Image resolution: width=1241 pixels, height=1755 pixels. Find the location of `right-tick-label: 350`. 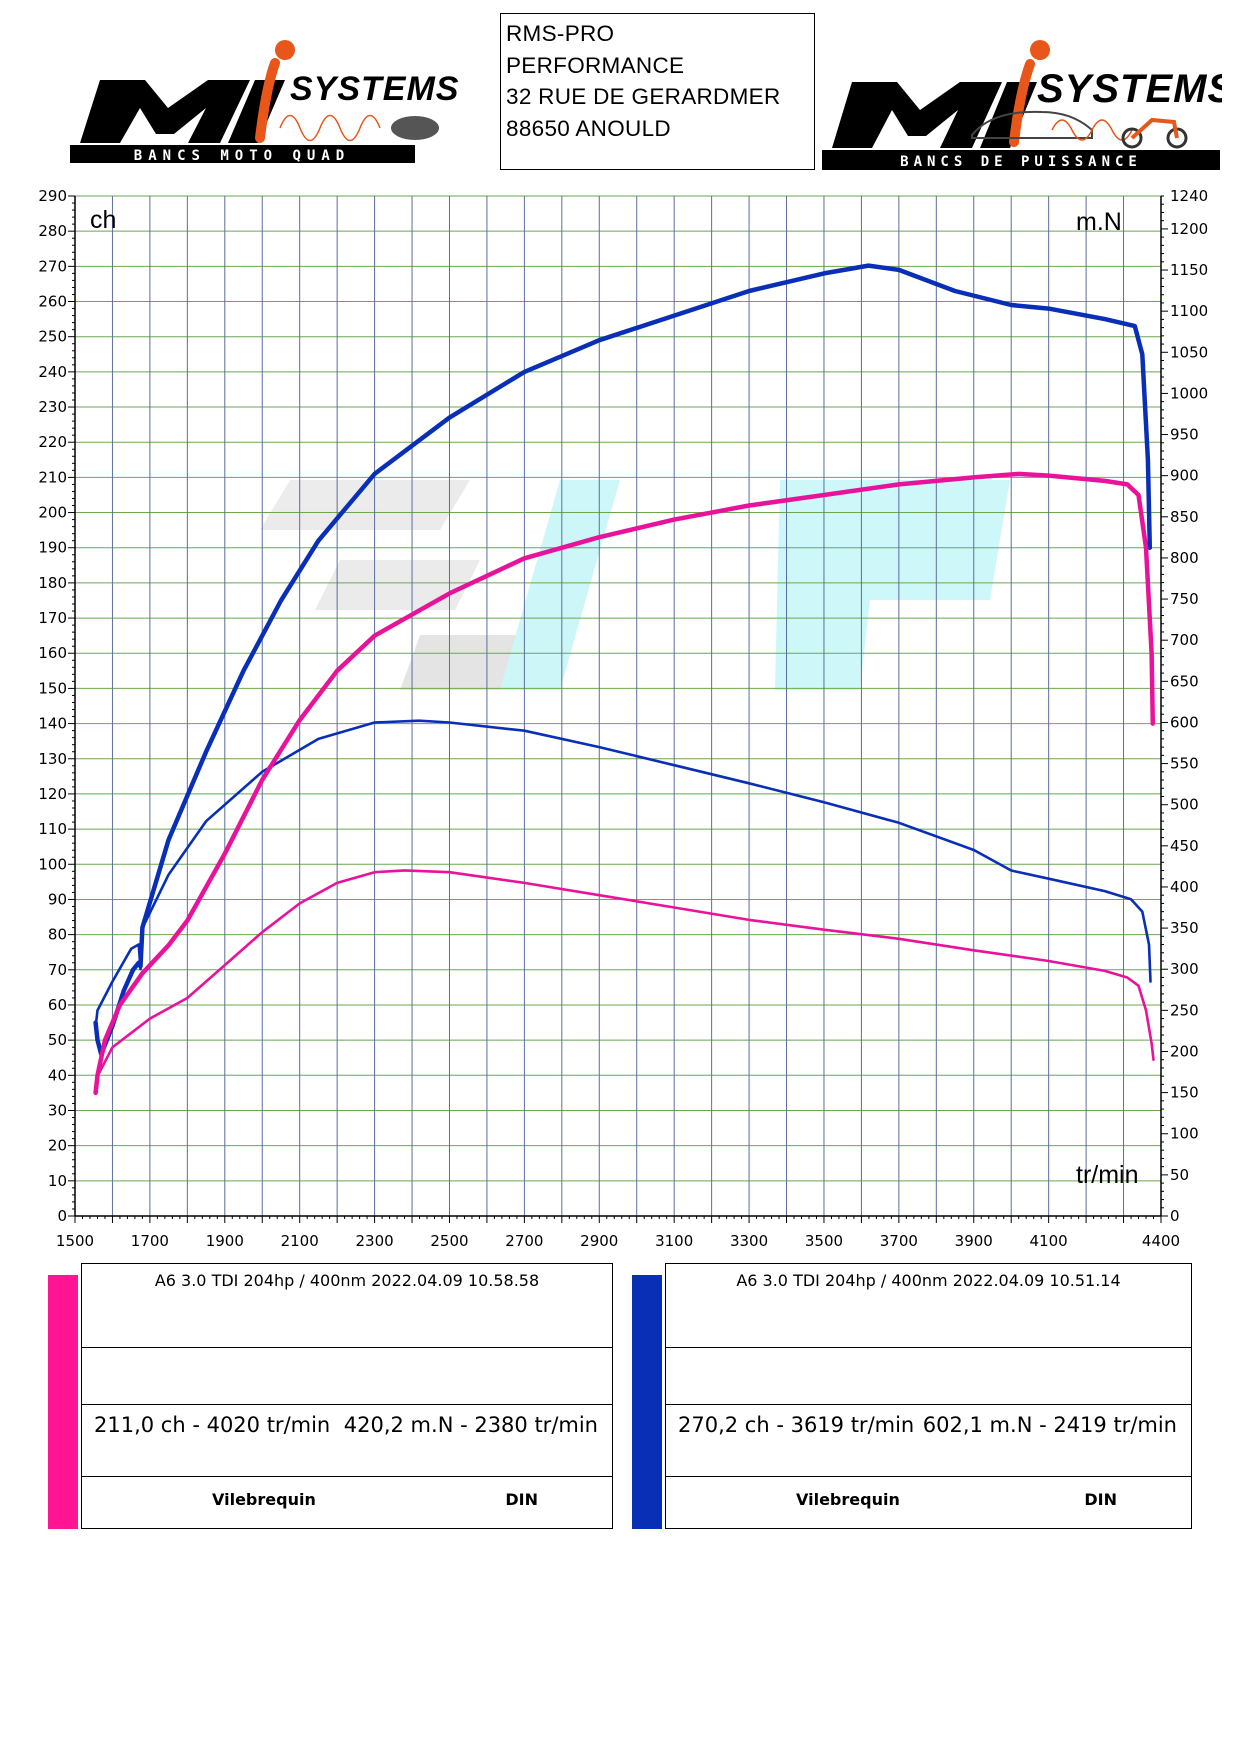

right-tick-label: 350 is located at coordinates (1184, 928).